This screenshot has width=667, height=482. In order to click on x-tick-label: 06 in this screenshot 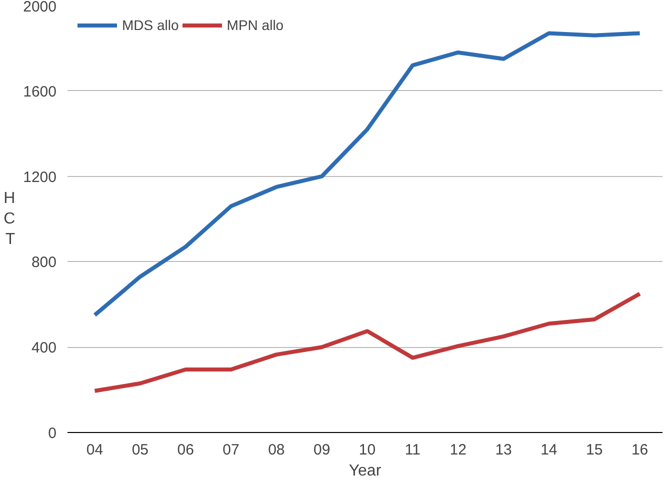, I will do `click(185, 450)`.